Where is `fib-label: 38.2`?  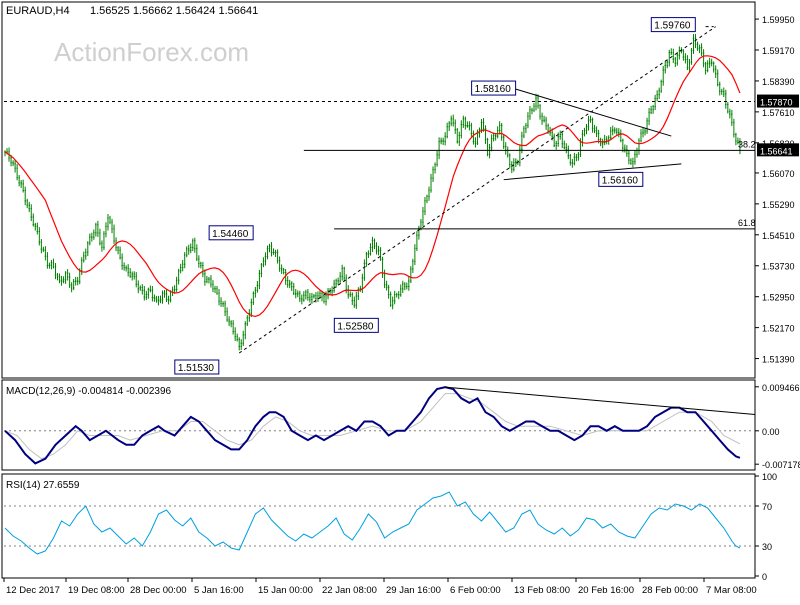
fib-label: 38.2 is located at coordinates (747, 144).